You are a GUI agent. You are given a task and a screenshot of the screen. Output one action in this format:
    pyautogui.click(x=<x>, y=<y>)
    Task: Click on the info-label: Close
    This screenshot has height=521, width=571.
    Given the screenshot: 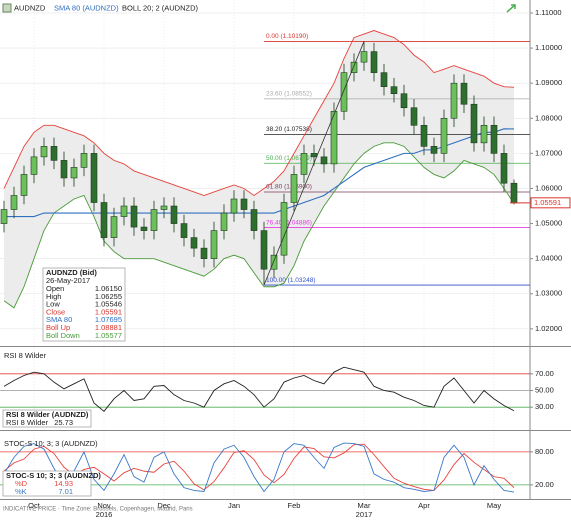 What is the action you would take?
    pyautogui.click(x=55, y=311)
    